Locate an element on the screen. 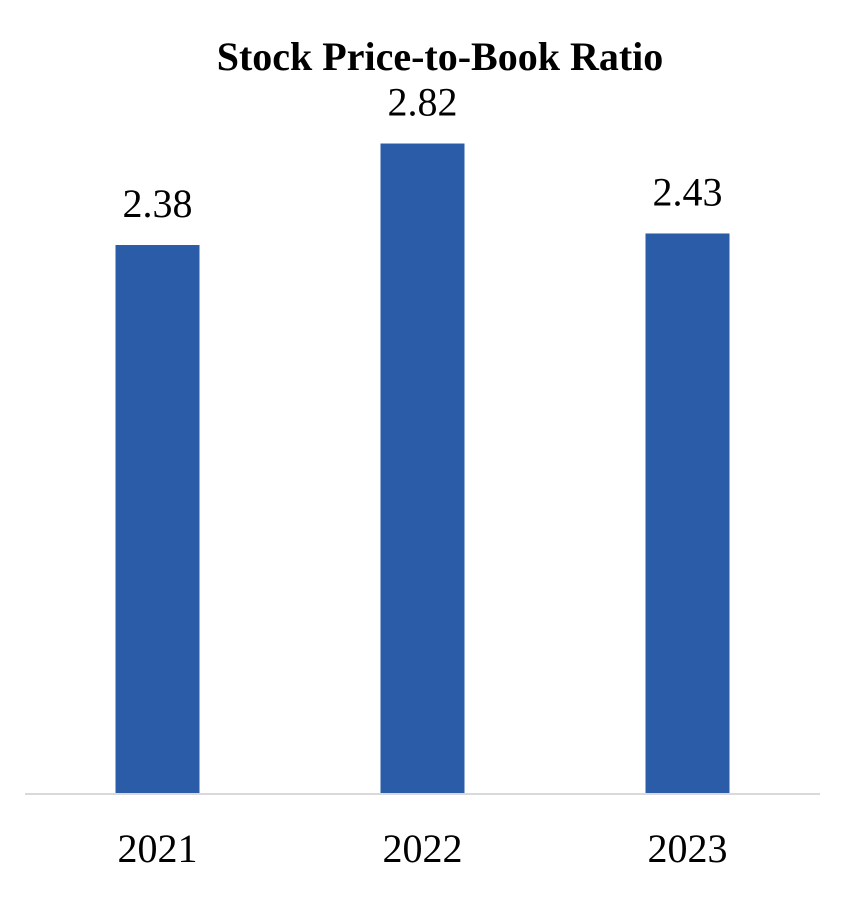  bar-2022 is located at coordinates (422, 468).